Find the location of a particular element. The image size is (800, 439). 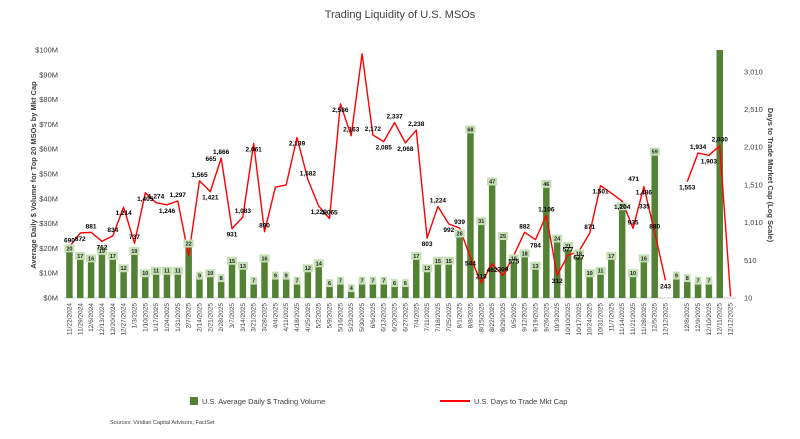

days-to-trade-label: 243 is located at coordinates (665, 286).